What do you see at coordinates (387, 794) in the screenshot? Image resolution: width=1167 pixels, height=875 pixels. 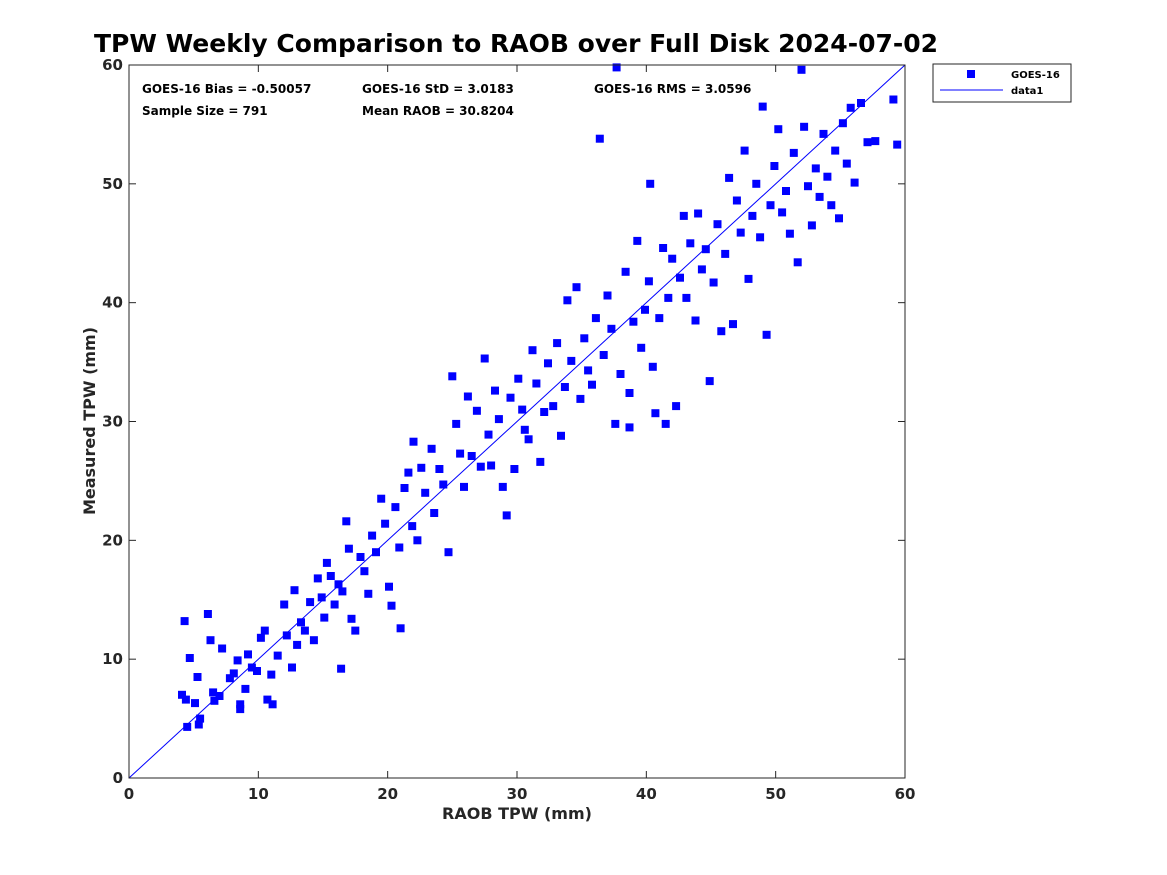 I see `x-tick-label: 20` at bounding box center [387, 794].